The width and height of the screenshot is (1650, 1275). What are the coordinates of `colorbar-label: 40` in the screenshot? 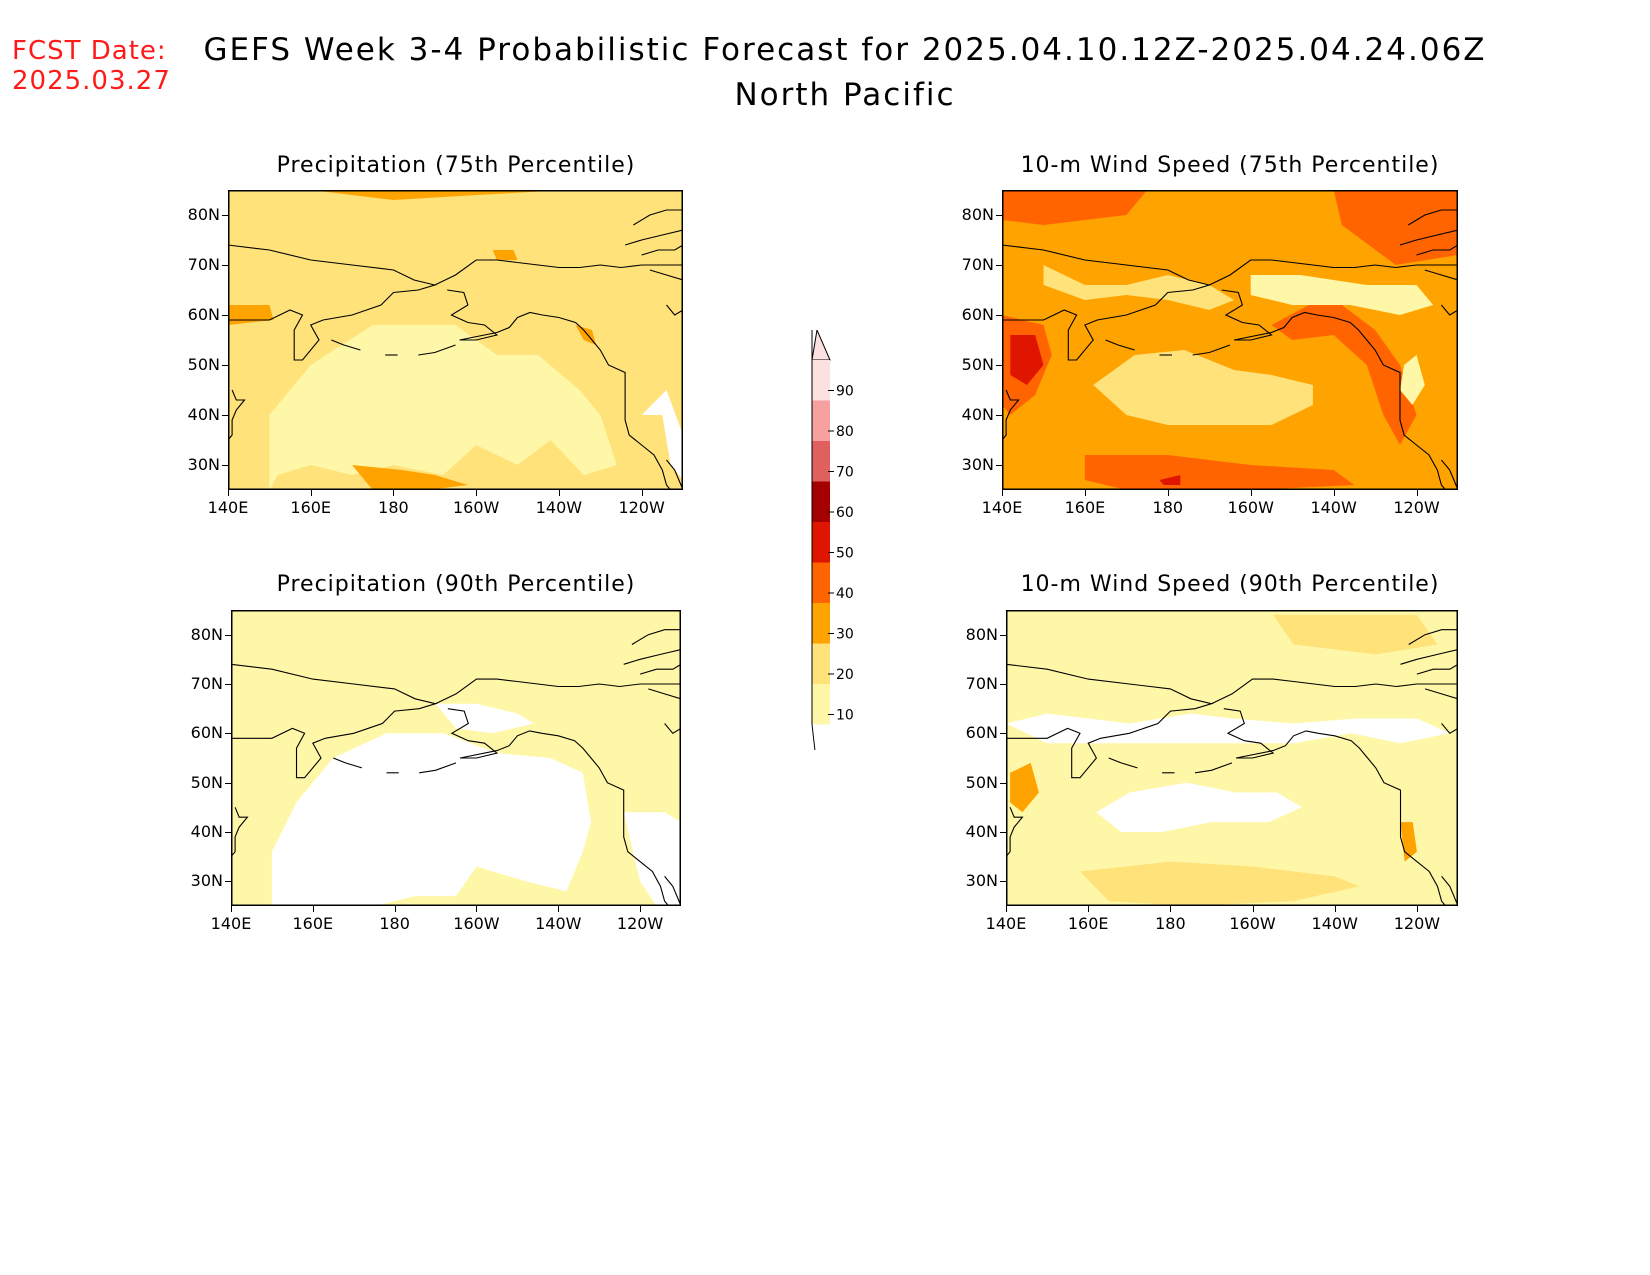 It's located at (845, 594).